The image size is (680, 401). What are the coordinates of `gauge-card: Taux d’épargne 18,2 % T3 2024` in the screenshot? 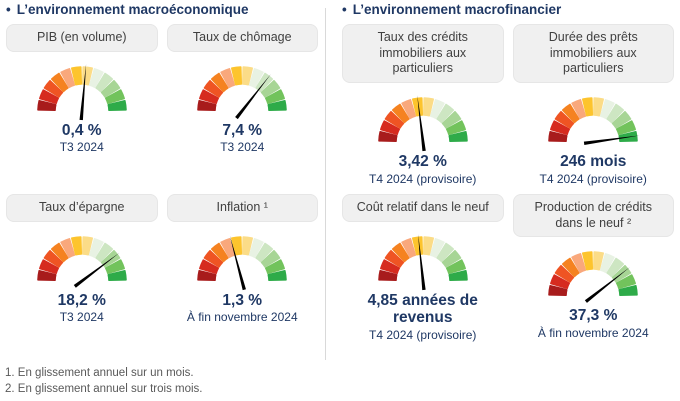 It's located at (82, 279).